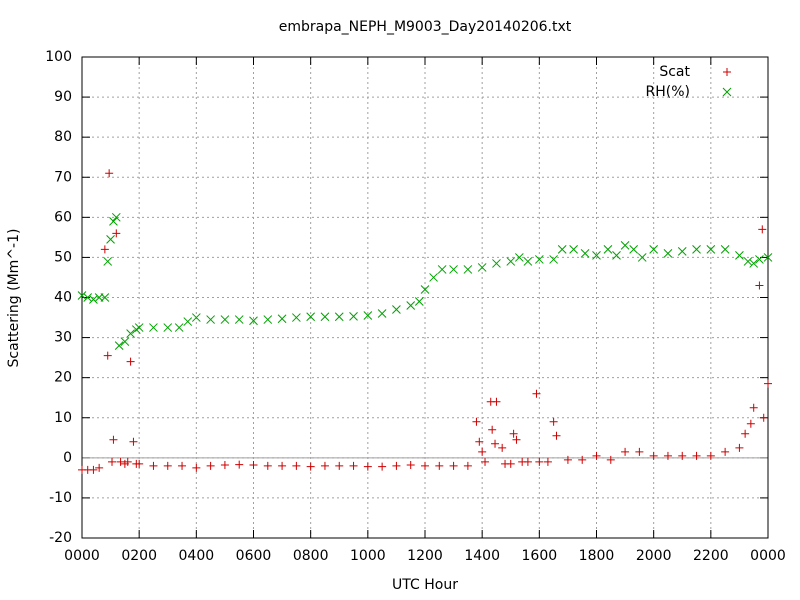 The width and height of the screenshot is (800, 600). I want to click on x-tick-label: 1000, so click(368, 556).